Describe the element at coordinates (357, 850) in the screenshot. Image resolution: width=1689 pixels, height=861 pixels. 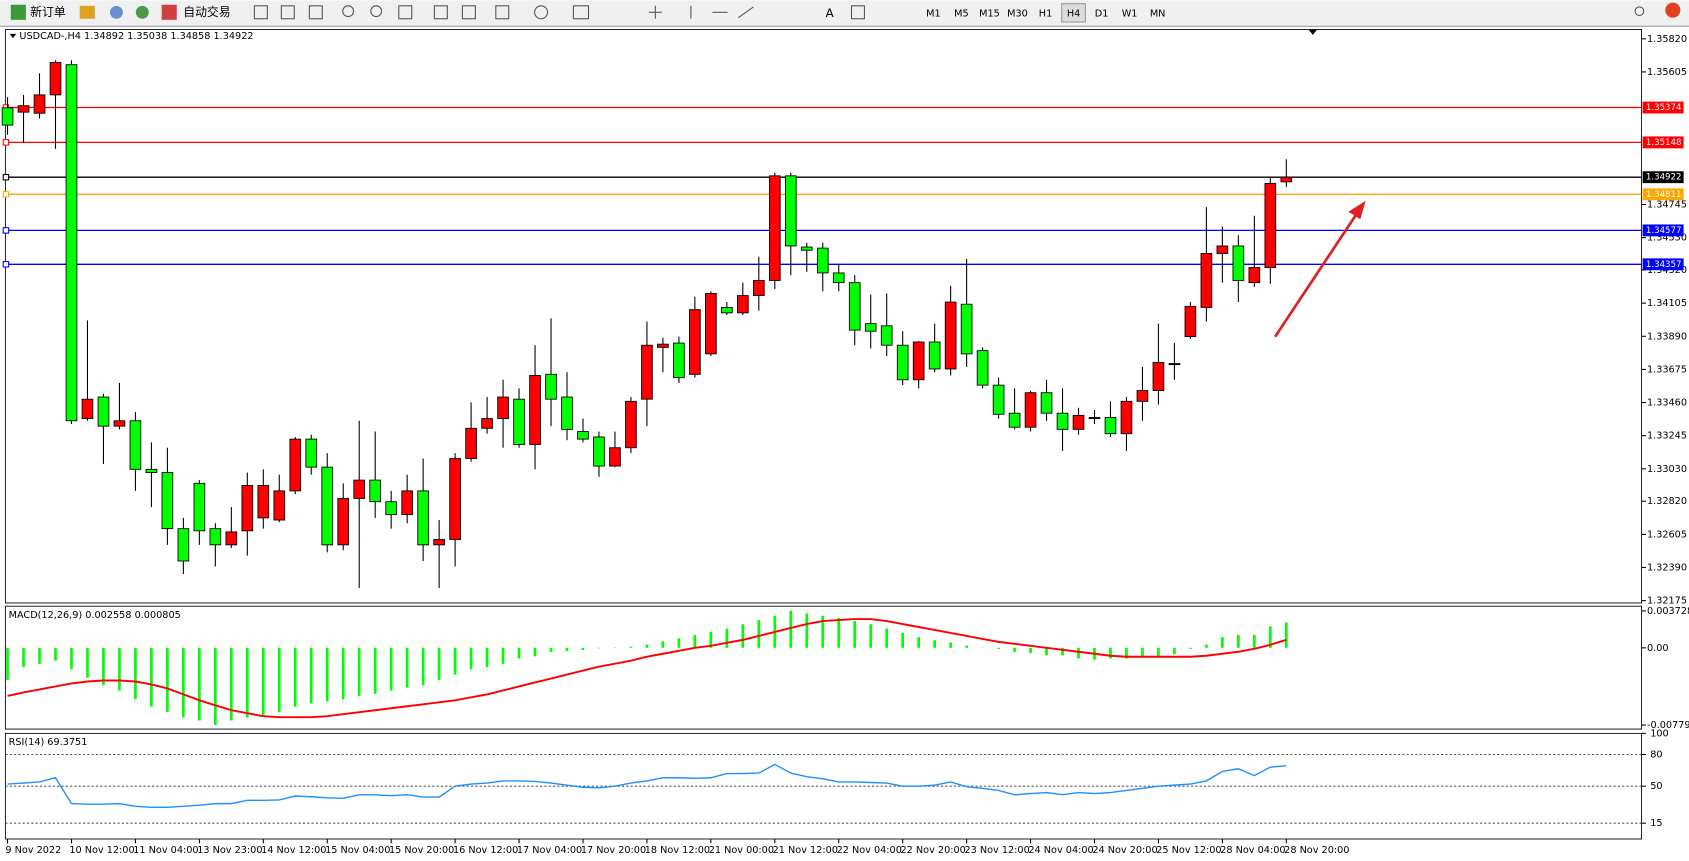
I see `x-tick-label: 15 Nov 04:00` at that location.